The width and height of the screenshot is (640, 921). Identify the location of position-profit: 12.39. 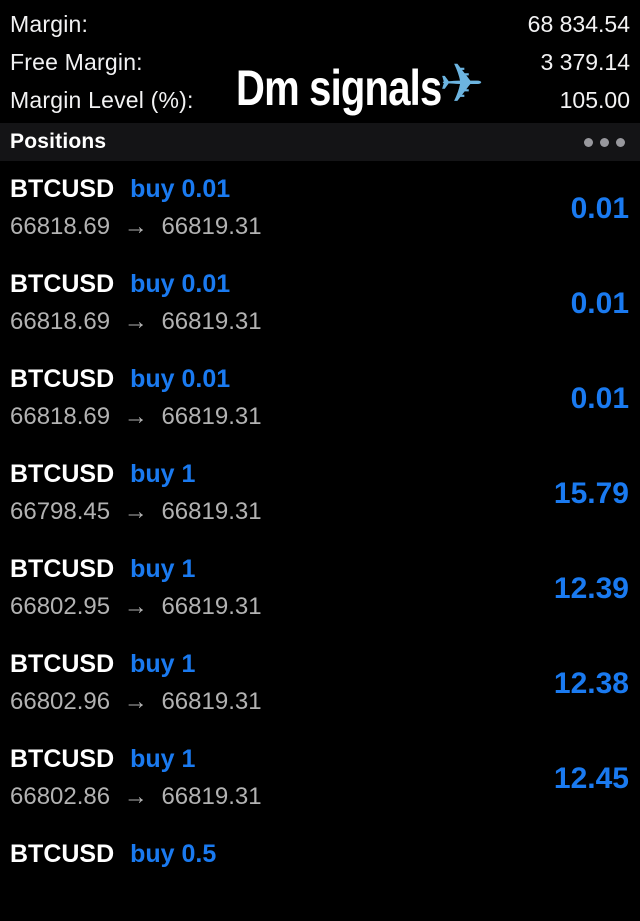
(591, 588).